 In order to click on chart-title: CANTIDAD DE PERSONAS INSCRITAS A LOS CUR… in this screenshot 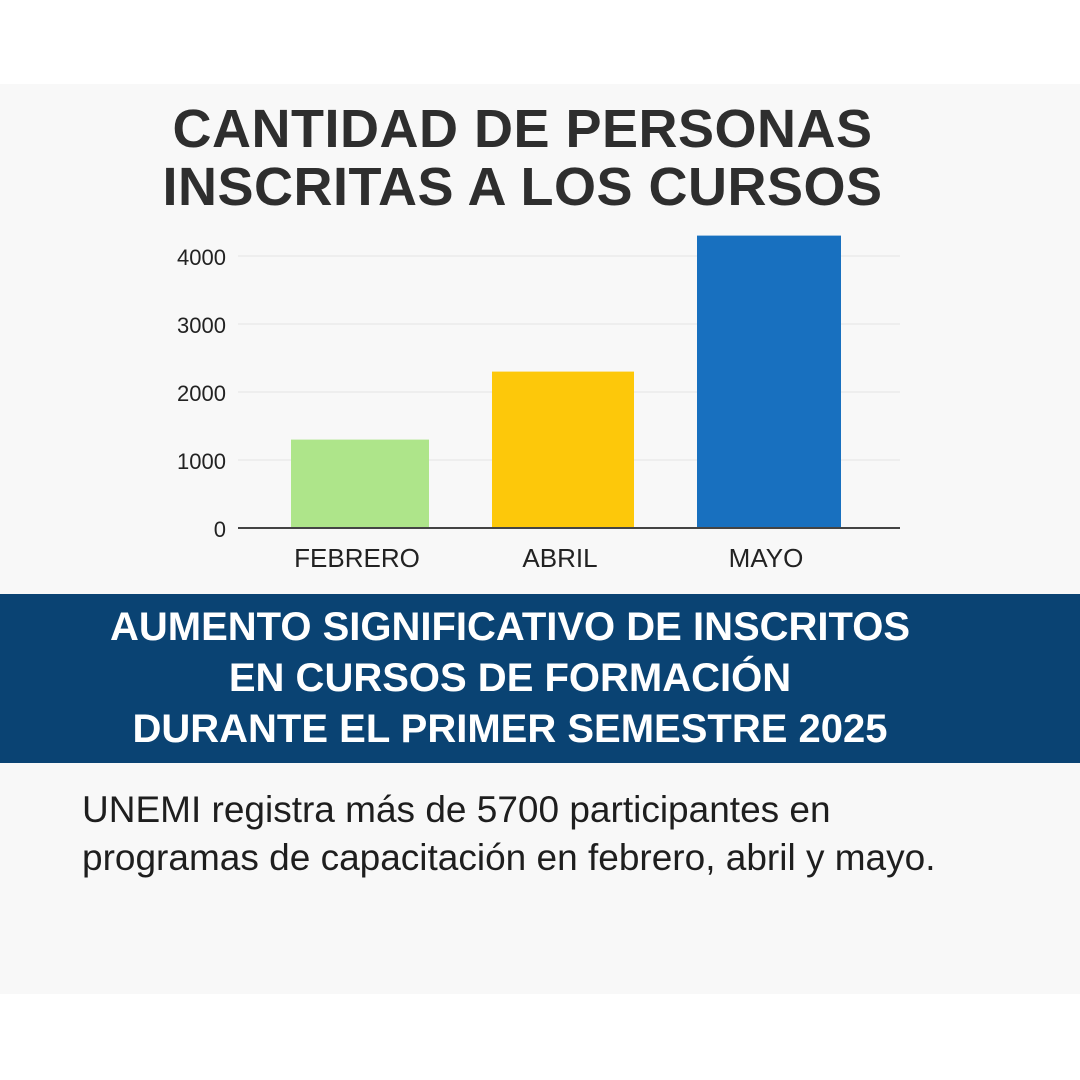, I will do `click(522, 158)`.